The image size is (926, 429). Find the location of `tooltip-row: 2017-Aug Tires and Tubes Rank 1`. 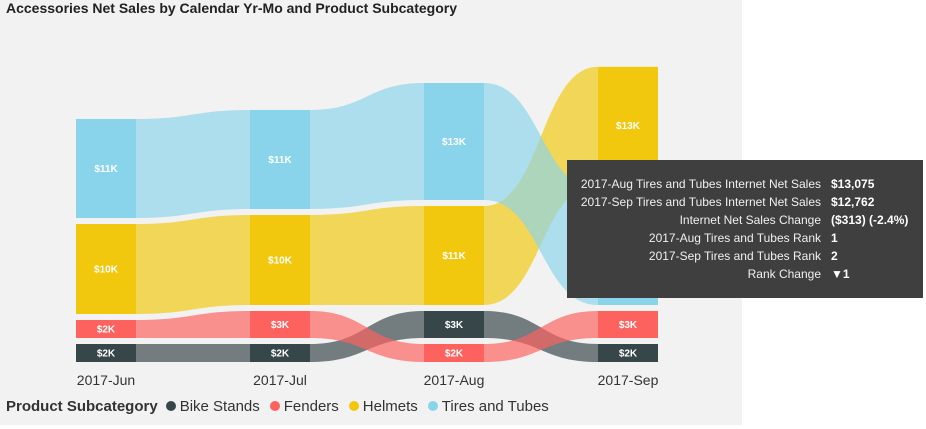

tooltip-row: 2017-Aug Tires and Tubes Rank 1 is located at coordinates (745, 238).